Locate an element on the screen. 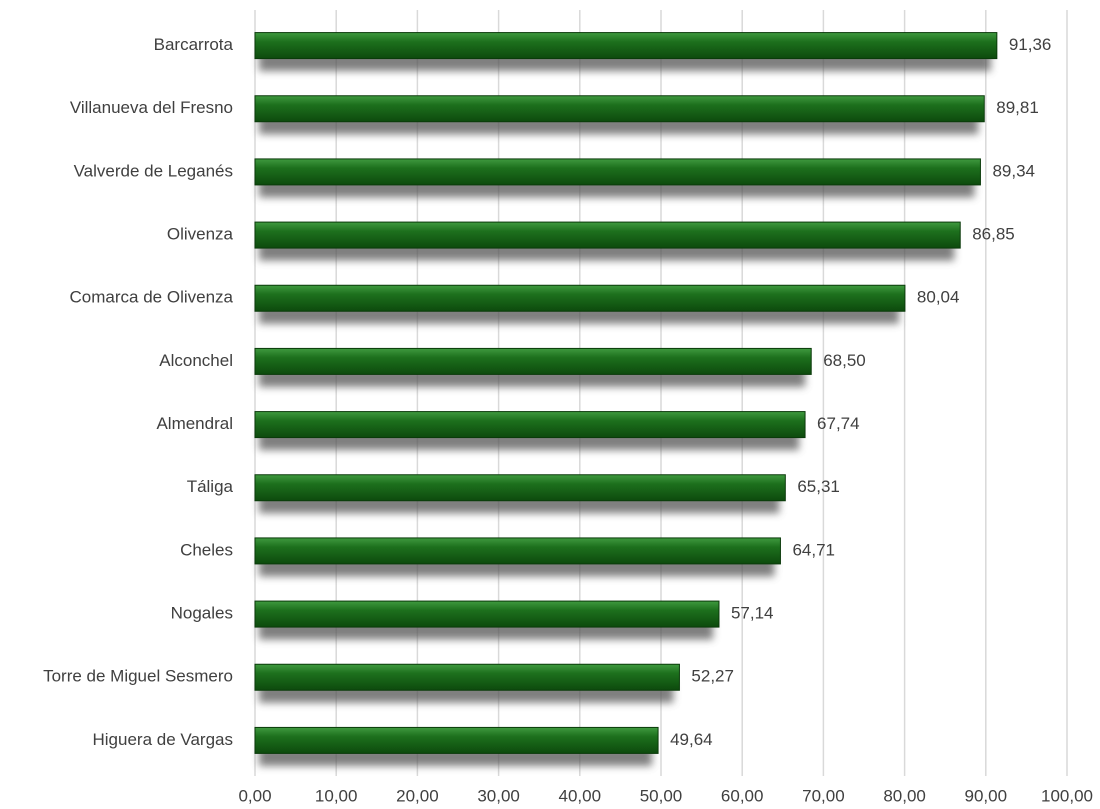 The image size is (1100, 809). x-tick-label: 20,00 is located at coordinates (417, 795).